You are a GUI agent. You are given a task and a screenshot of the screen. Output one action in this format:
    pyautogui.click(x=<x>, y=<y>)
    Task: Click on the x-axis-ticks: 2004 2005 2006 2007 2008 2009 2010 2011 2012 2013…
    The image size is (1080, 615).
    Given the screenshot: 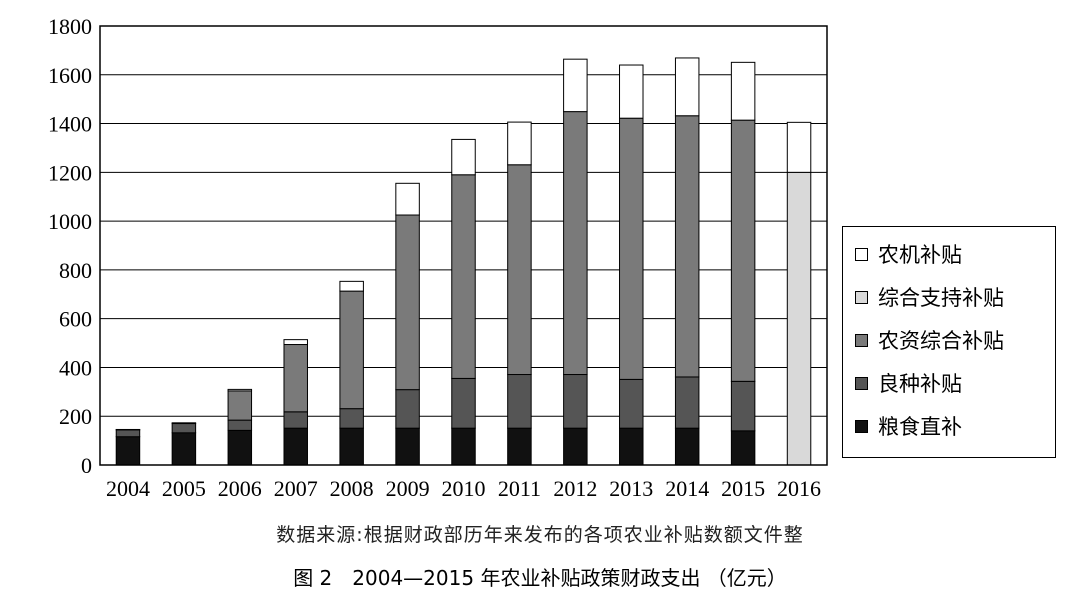 What is the action you would take?
    pyautogui.click(x=463, y=488)
    